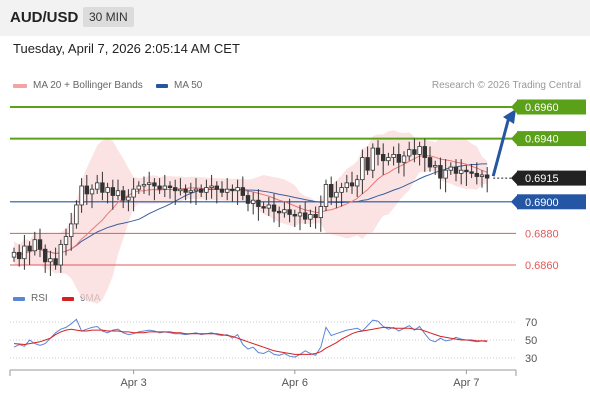  I want to click on level-label-0.6900: 0.6900, so click(542, 203).